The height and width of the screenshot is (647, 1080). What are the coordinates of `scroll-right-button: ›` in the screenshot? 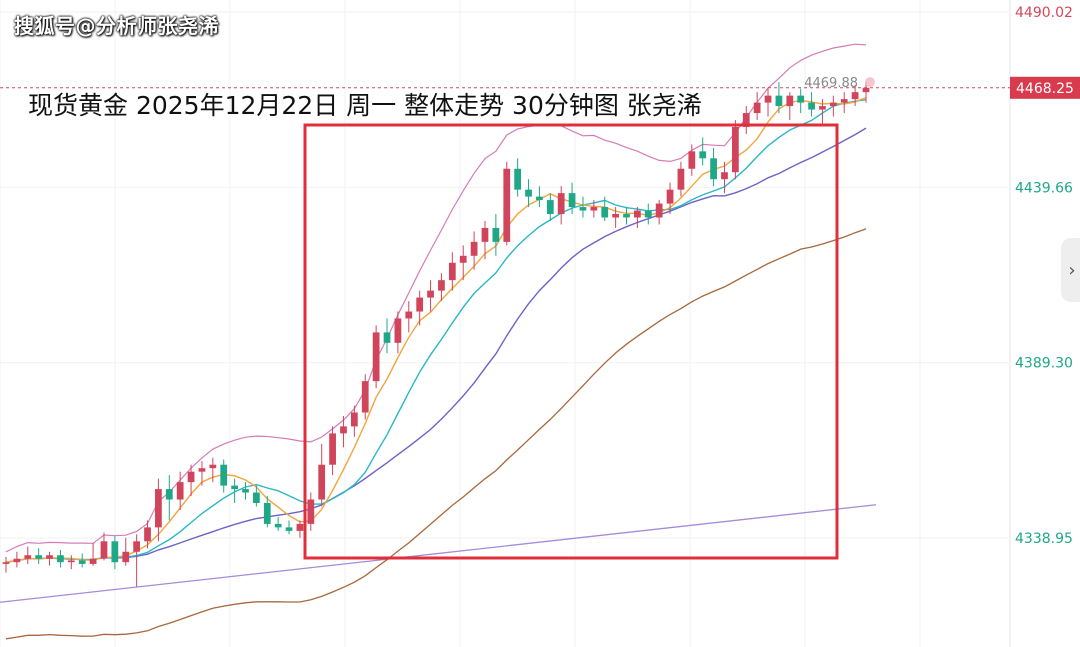 It's located at (1070, 270).